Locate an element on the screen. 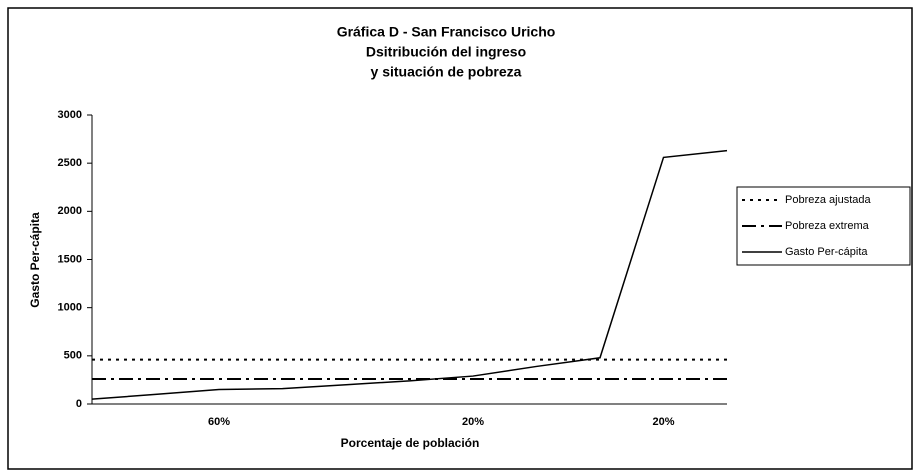  x-tick-label: 60% is located at coordinates (219, 422).